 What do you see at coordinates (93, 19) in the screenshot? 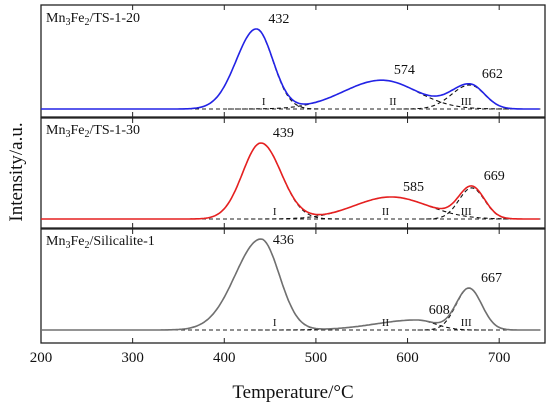
I see `panel-label: Mn3Fe2/TS-1-20` at bounding box center [93, 19].